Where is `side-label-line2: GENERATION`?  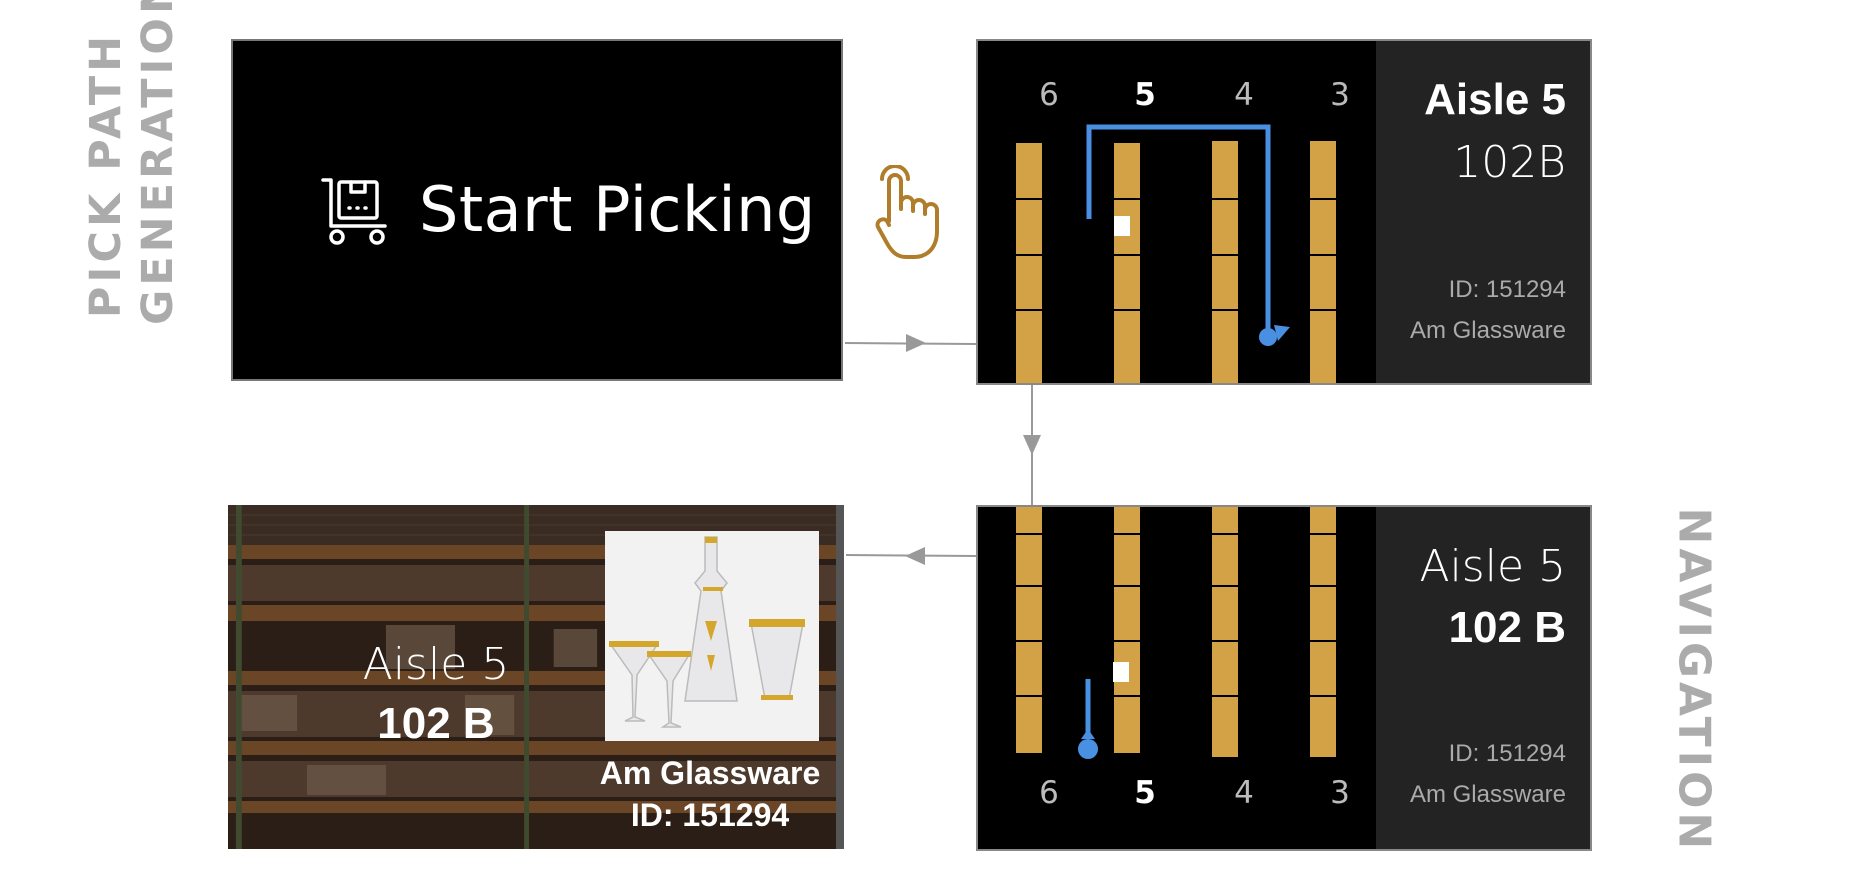
side-label-line2: GENERATION is located at coordinates (158, 162).